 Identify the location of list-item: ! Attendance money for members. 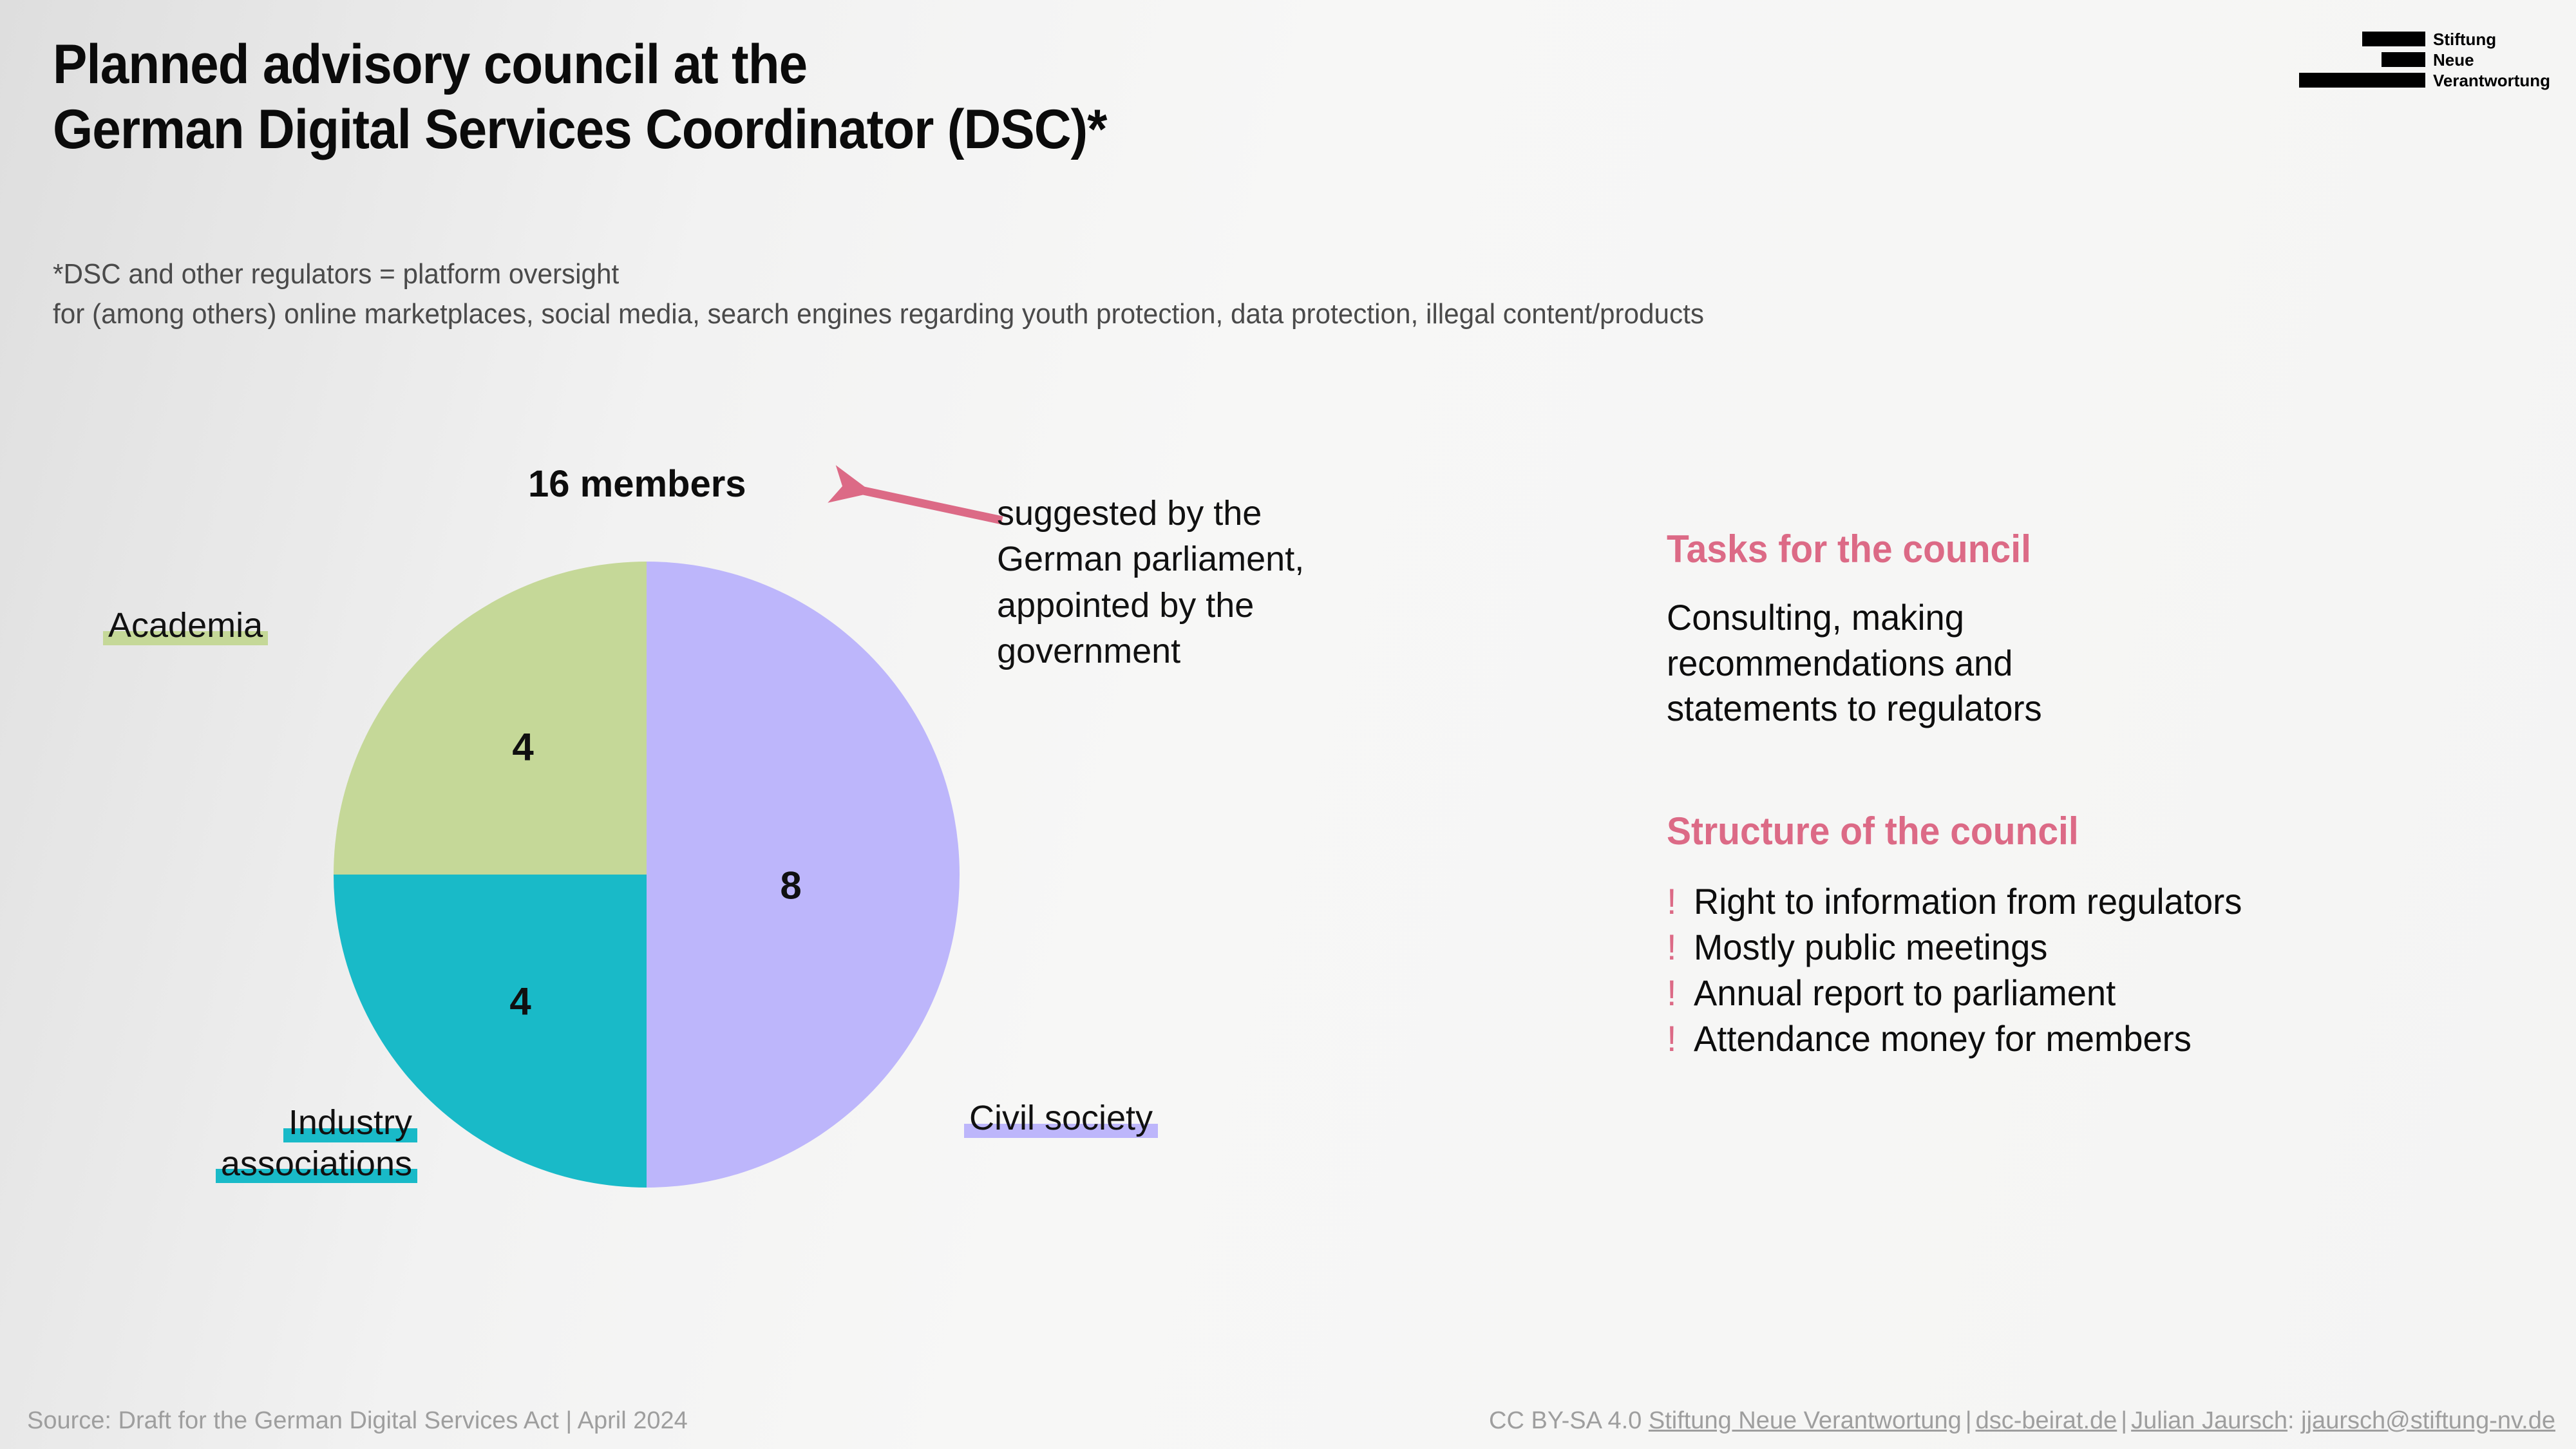
(2111, 1038).